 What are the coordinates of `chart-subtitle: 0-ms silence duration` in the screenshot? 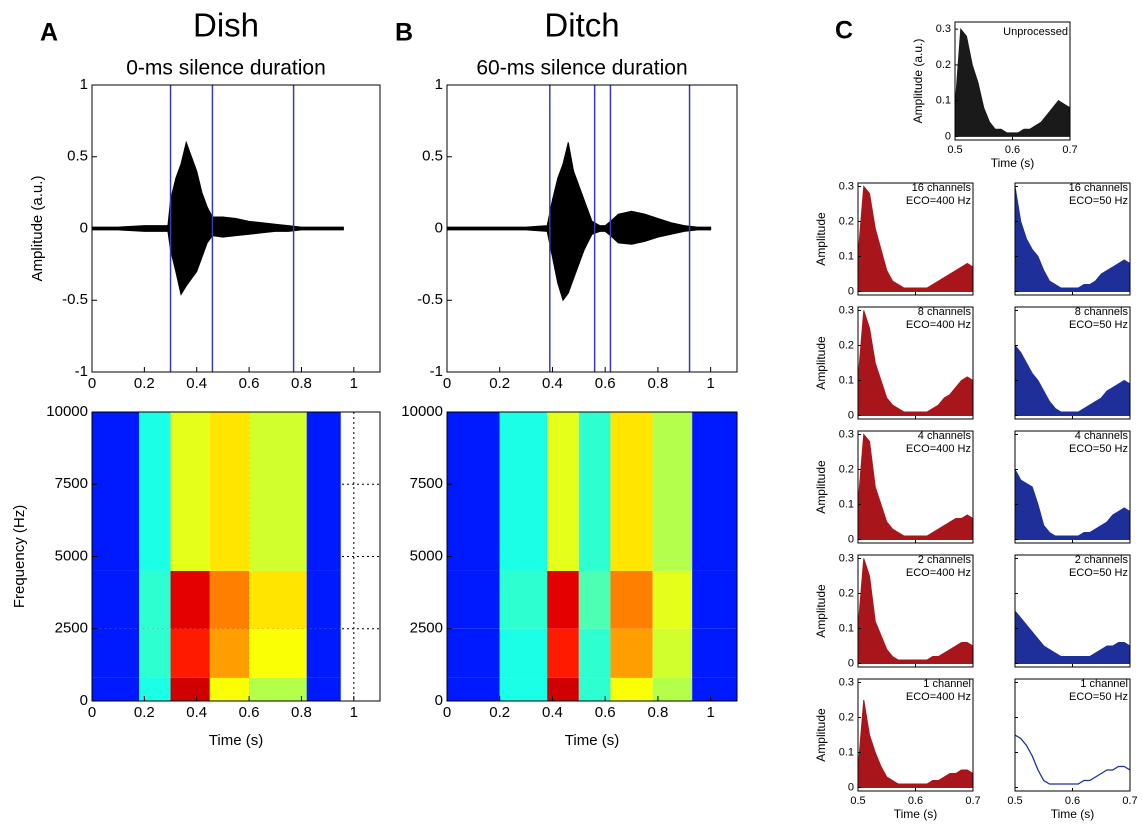 It's located at (226, 68).